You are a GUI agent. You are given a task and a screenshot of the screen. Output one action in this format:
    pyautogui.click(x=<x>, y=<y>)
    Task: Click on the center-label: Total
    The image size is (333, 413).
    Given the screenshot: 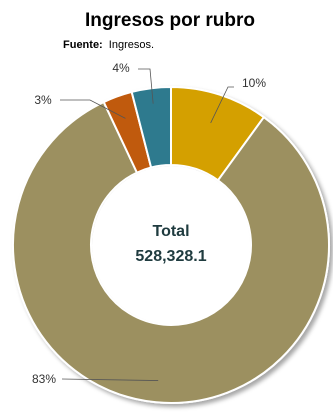 What is the action you would take?
    pyautogui.click(x=170, y=231)
    